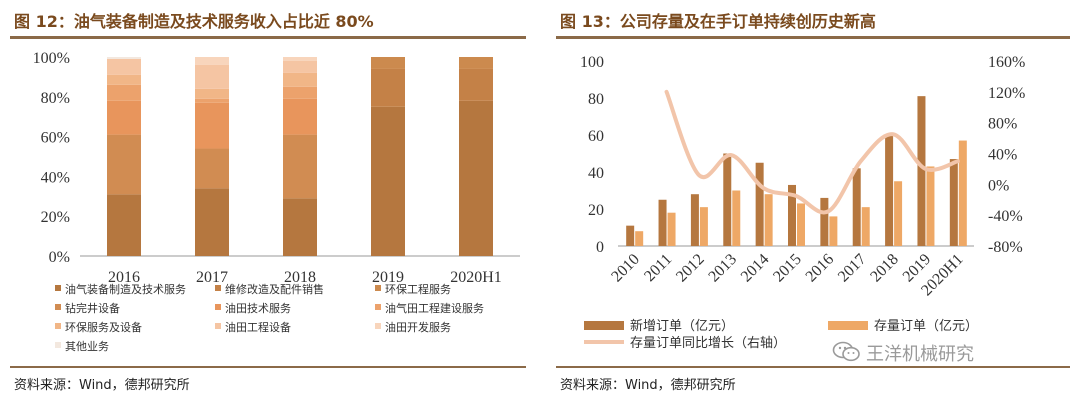 The image size is (1080, 401). What do you see at coordinates (787, 268) in the screenshot?
I see `right-x-tick: 2015` at bounding box center [787, 268].